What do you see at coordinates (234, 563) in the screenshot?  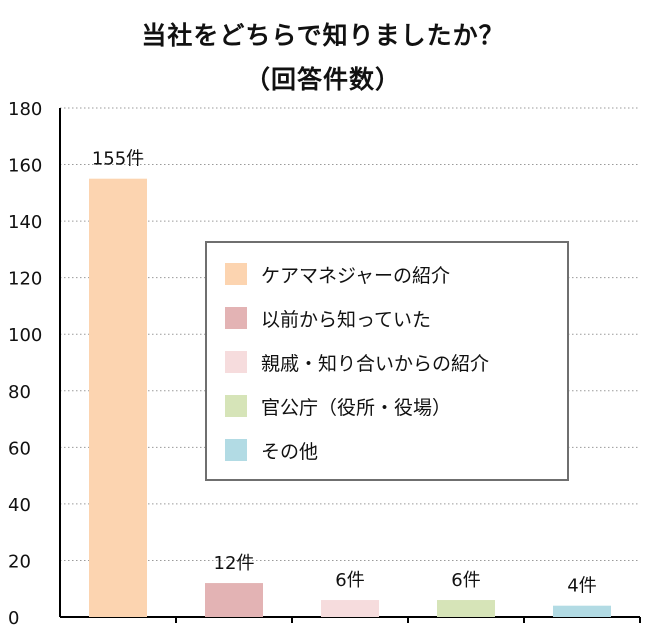 I see `data-label: 12件` at bounding box center [234, 563].